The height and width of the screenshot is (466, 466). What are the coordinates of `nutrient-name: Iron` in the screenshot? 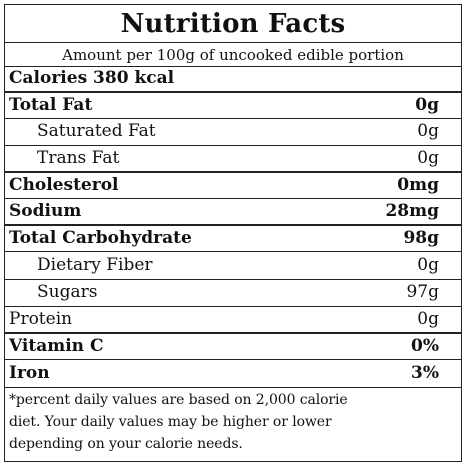 It's located at (29, 373).